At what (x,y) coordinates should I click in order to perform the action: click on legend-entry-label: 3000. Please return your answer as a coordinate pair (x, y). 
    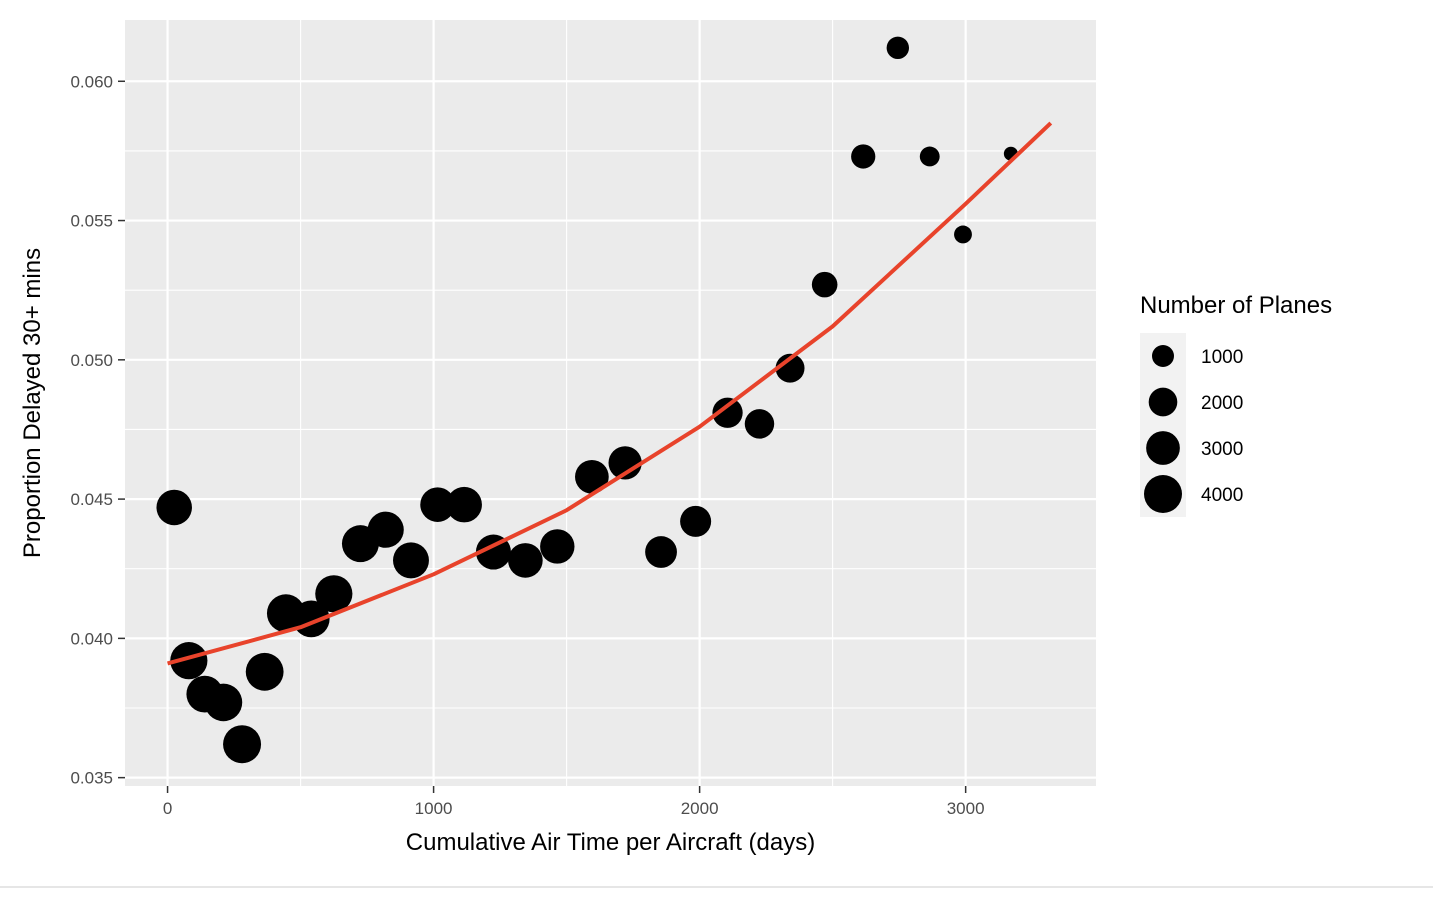
    Looking at the image, I should click on (1222, 449).